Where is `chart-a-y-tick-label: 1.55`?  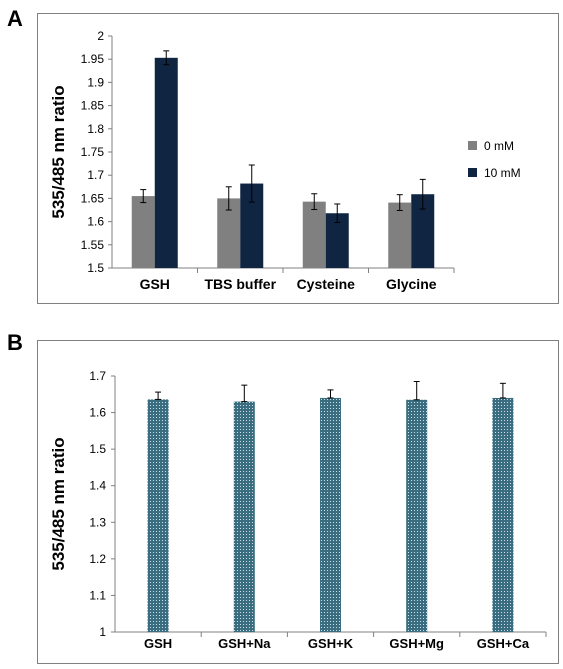
chart-a-y-tick-label: 1.55 is located at coordinates (93, 245).